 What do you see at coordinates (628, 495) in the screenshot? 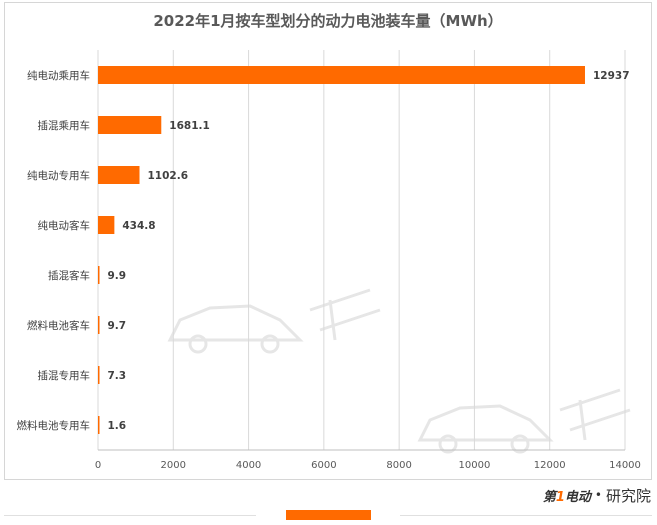
I see `brand-text: 研究院` at bounding box center [628, 495].